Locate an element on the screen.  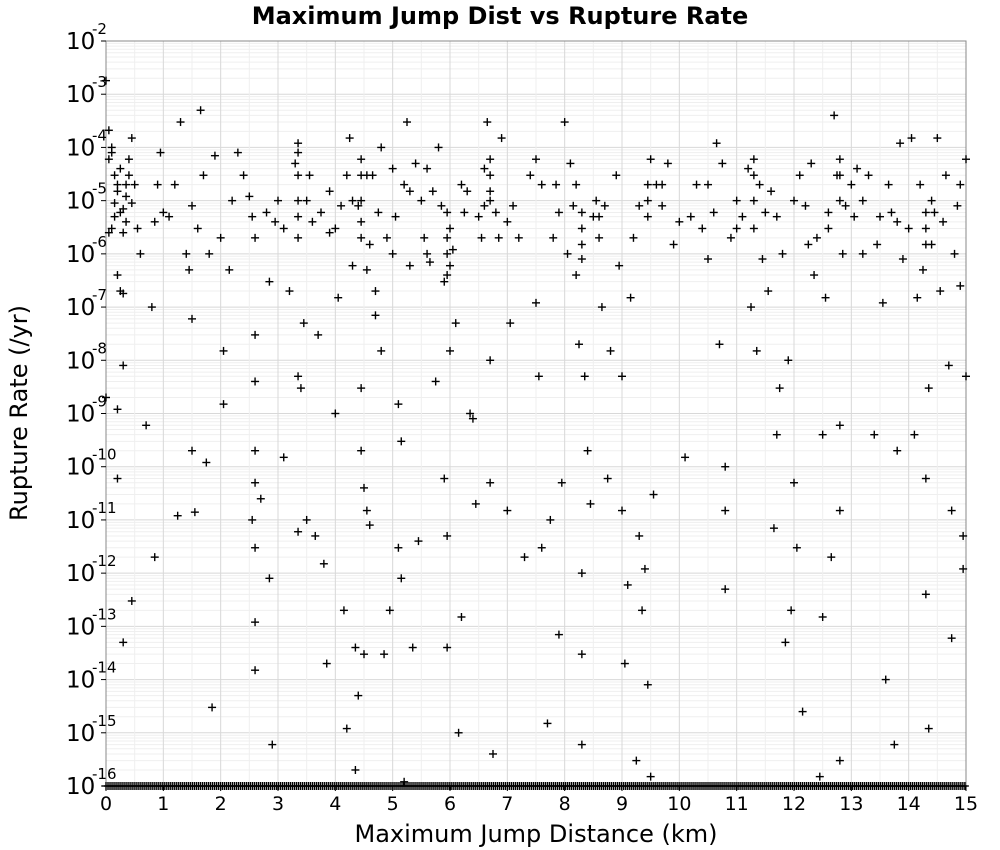
y-tick-exponent: -16 is located at coordinates (104, 774).